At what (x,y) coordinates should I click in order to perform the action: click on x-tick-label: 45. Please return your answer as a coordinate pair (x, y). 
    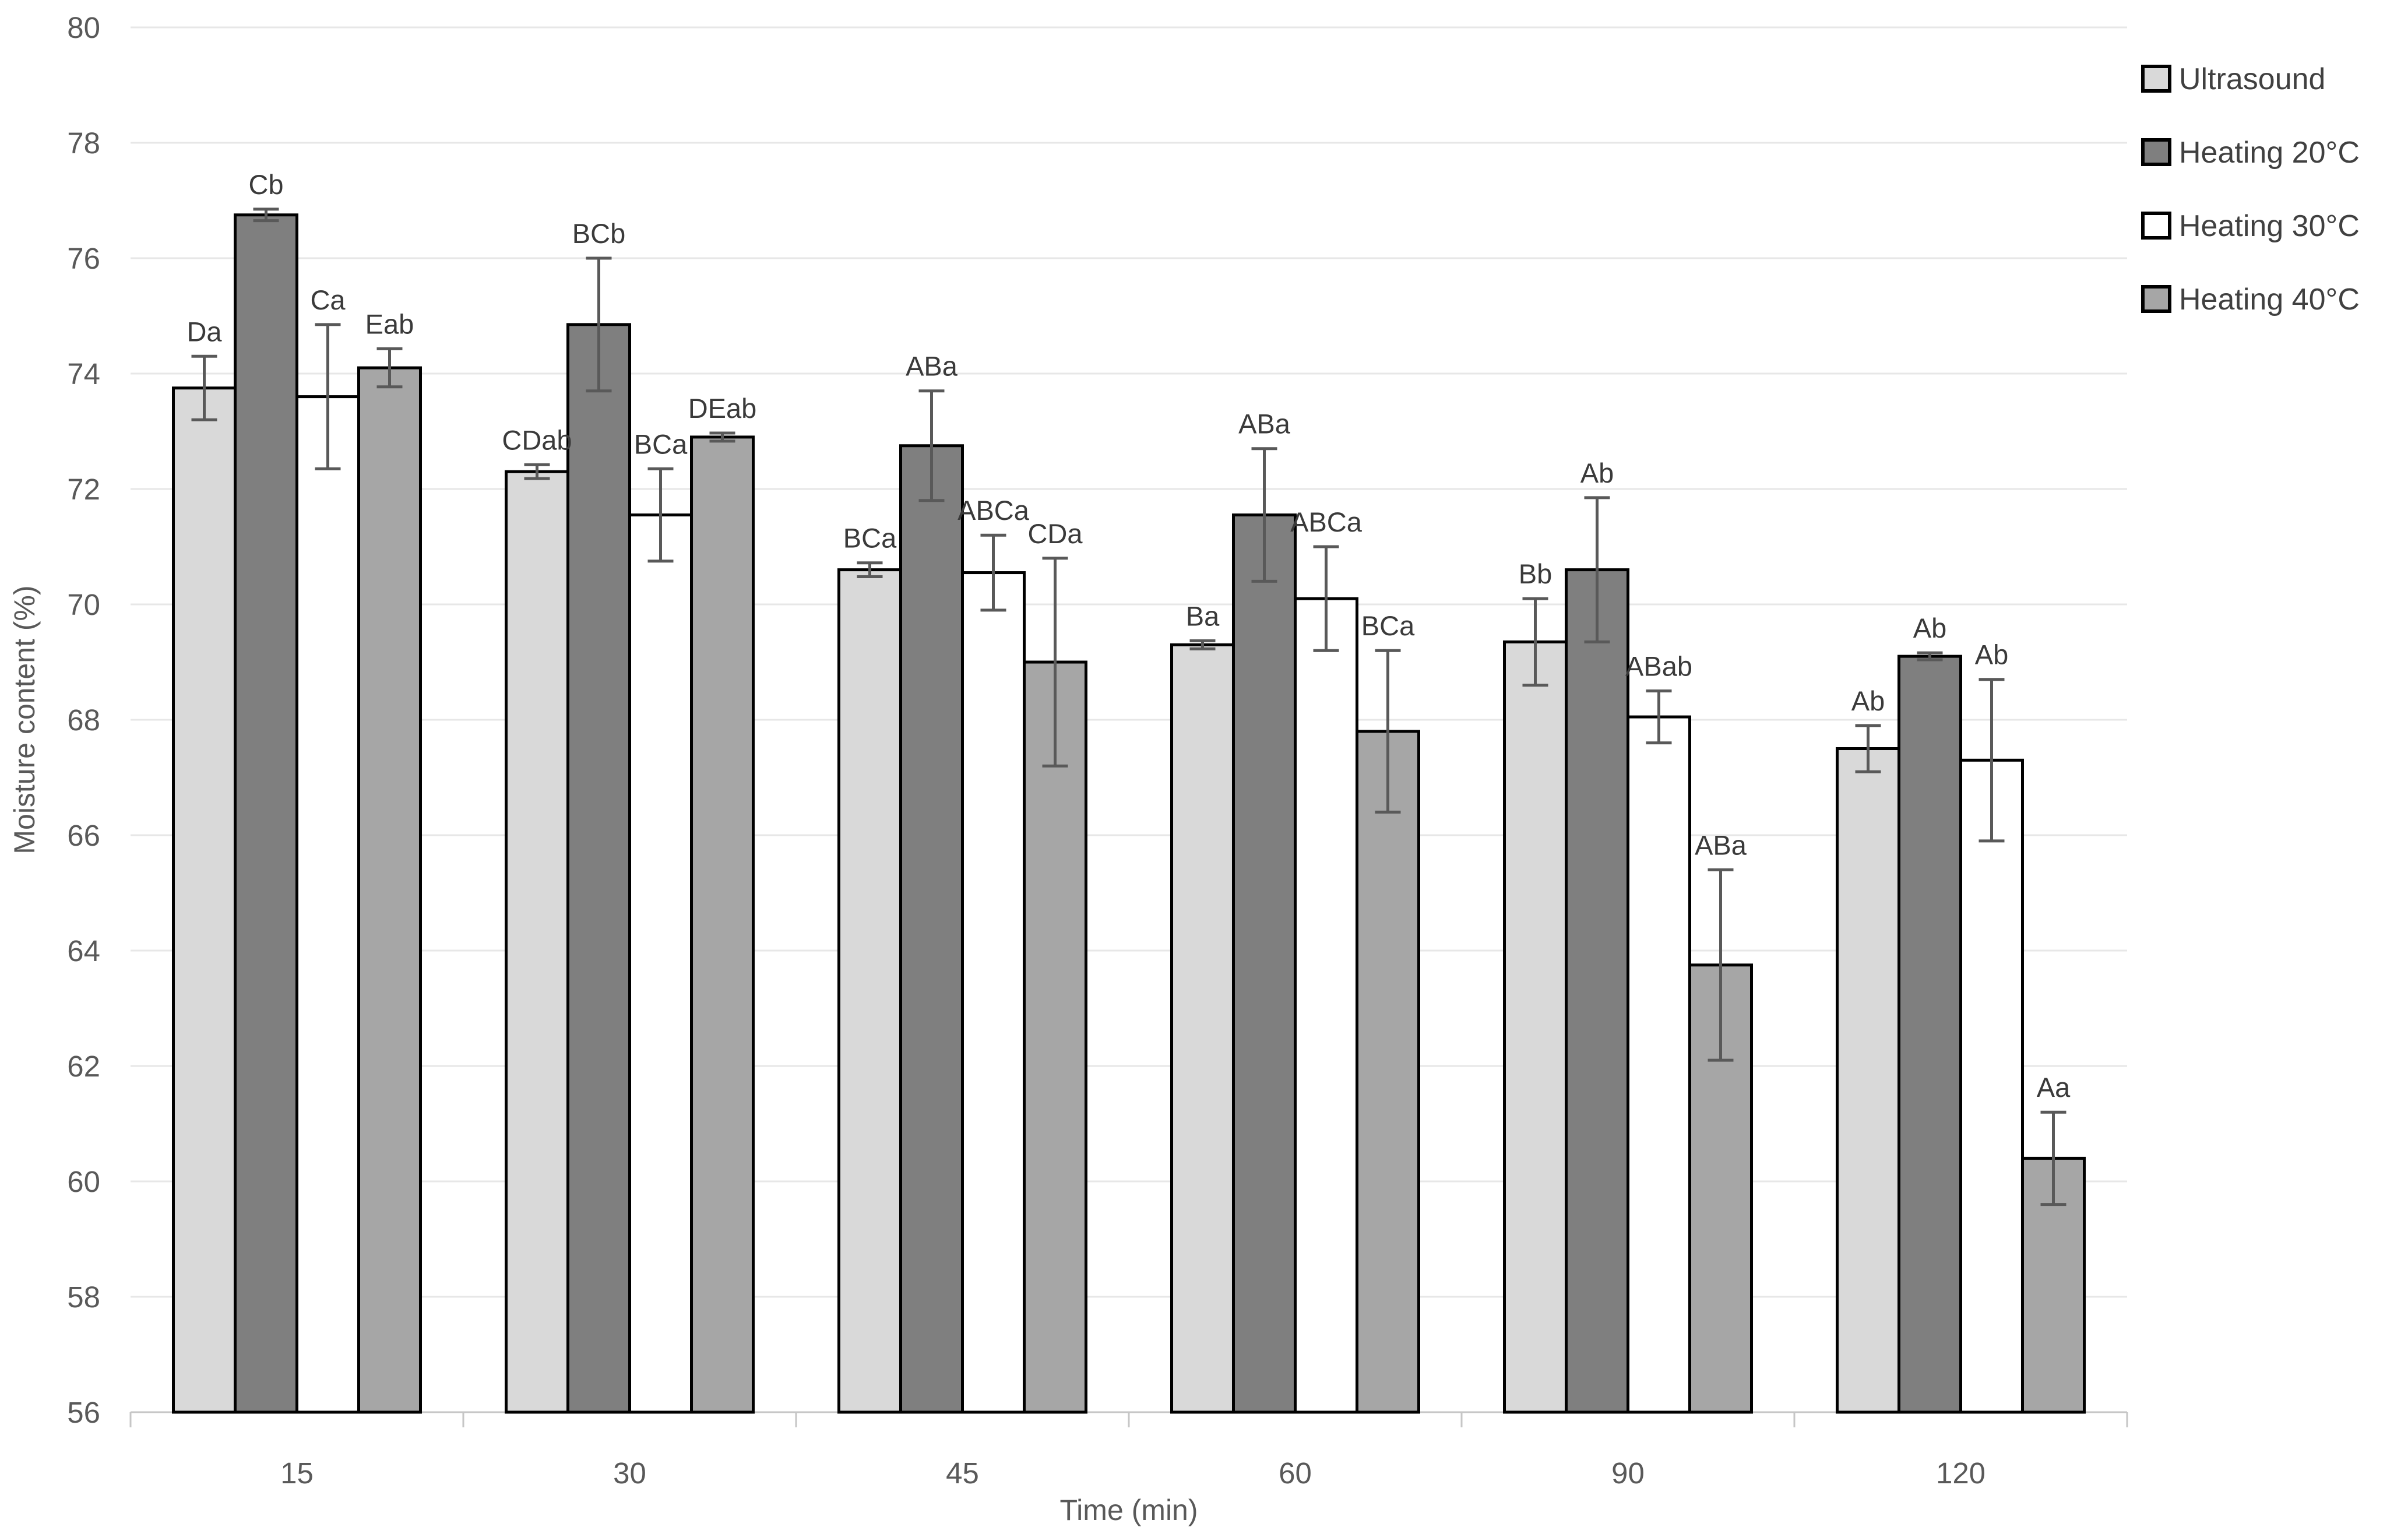
    Looking at the image, I should click on (962, 1473).